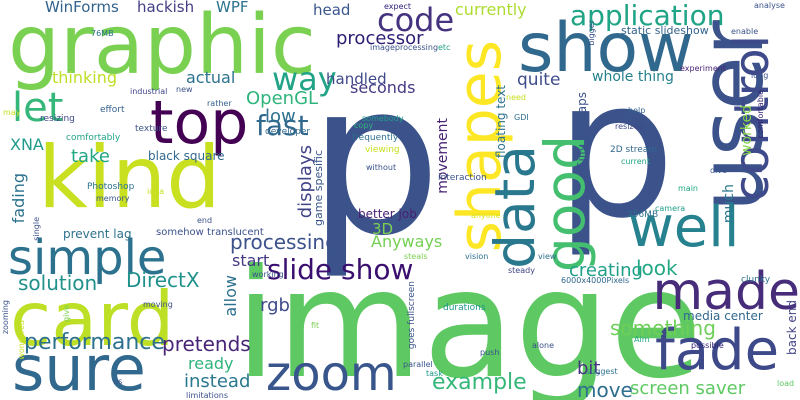 Image resolution: width=800 pixels, height=400 pixels. What do you see at coordinates (416, 20) in the screenshot?
I see `word-code: code` at bounding box center [416, 20].